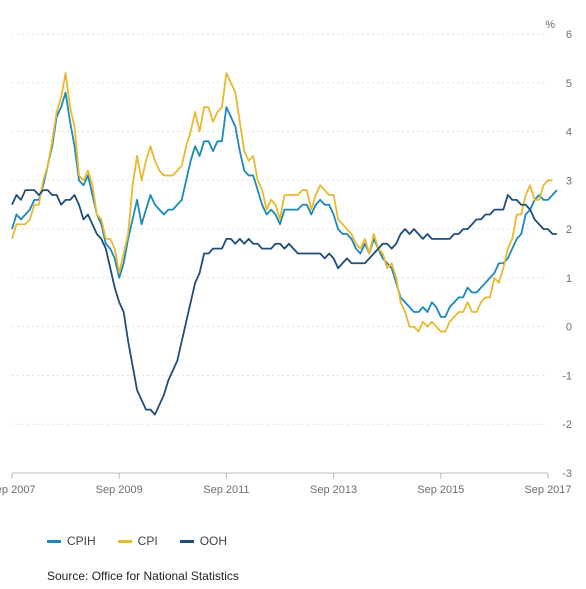 This screenshot has width=586, height=589. Describe the element at coordinates (569, 328) in the screenshot. I see `y-tick-label: 0` at that location.